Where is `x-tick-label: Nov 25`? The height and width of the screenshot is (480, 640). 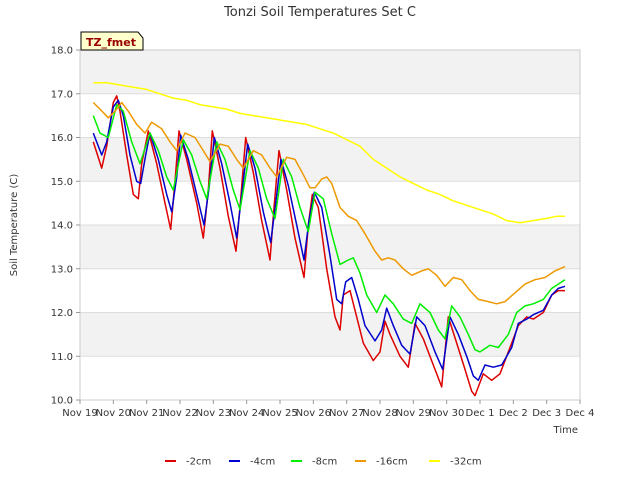
x-tick-label: Nov 25 is located at coordinates (279, 413).